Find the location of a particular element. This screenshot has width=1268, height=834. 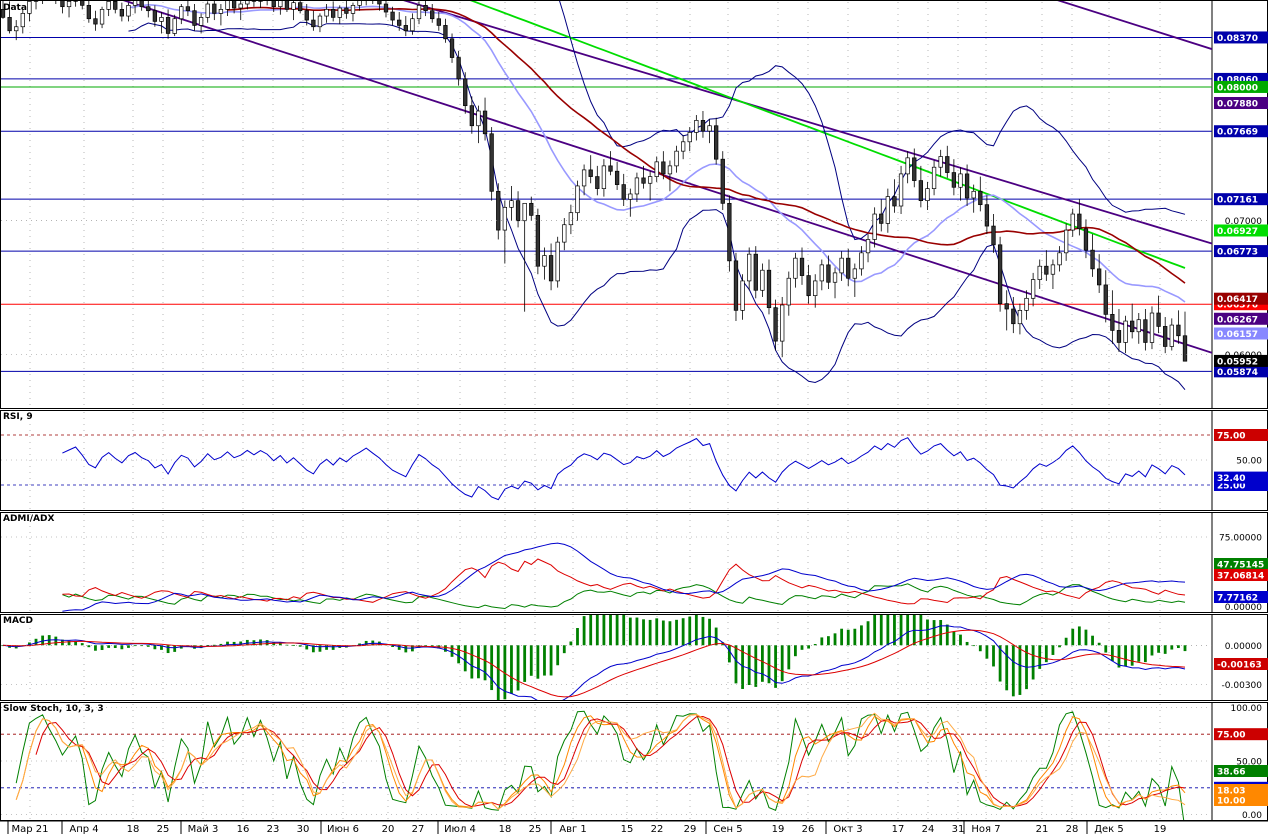

rsi-value-tag-bg is located at coordinates (1241, 477).